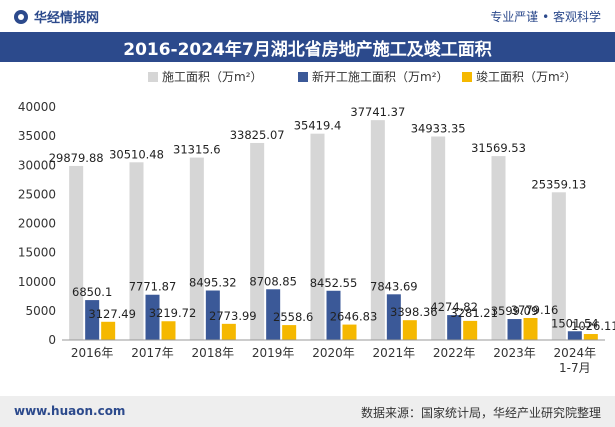  I want to click on data-label-series1-4: 8452.55, so click(334, 283).